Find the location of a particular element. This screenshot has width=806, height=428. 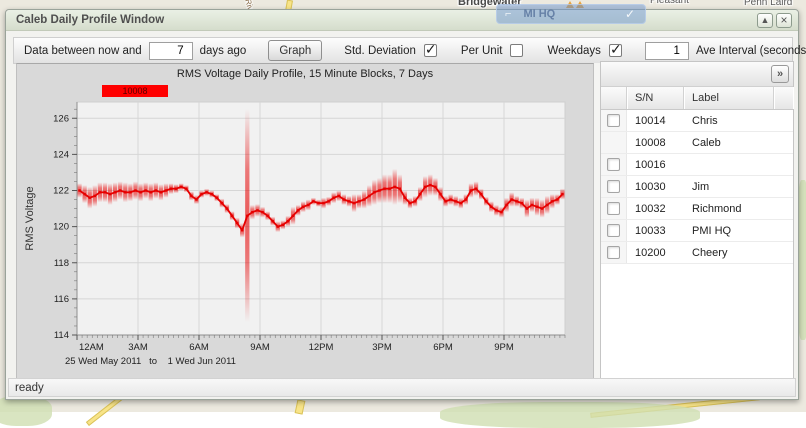

ave-interval-input is located at coordinates (666, 50).